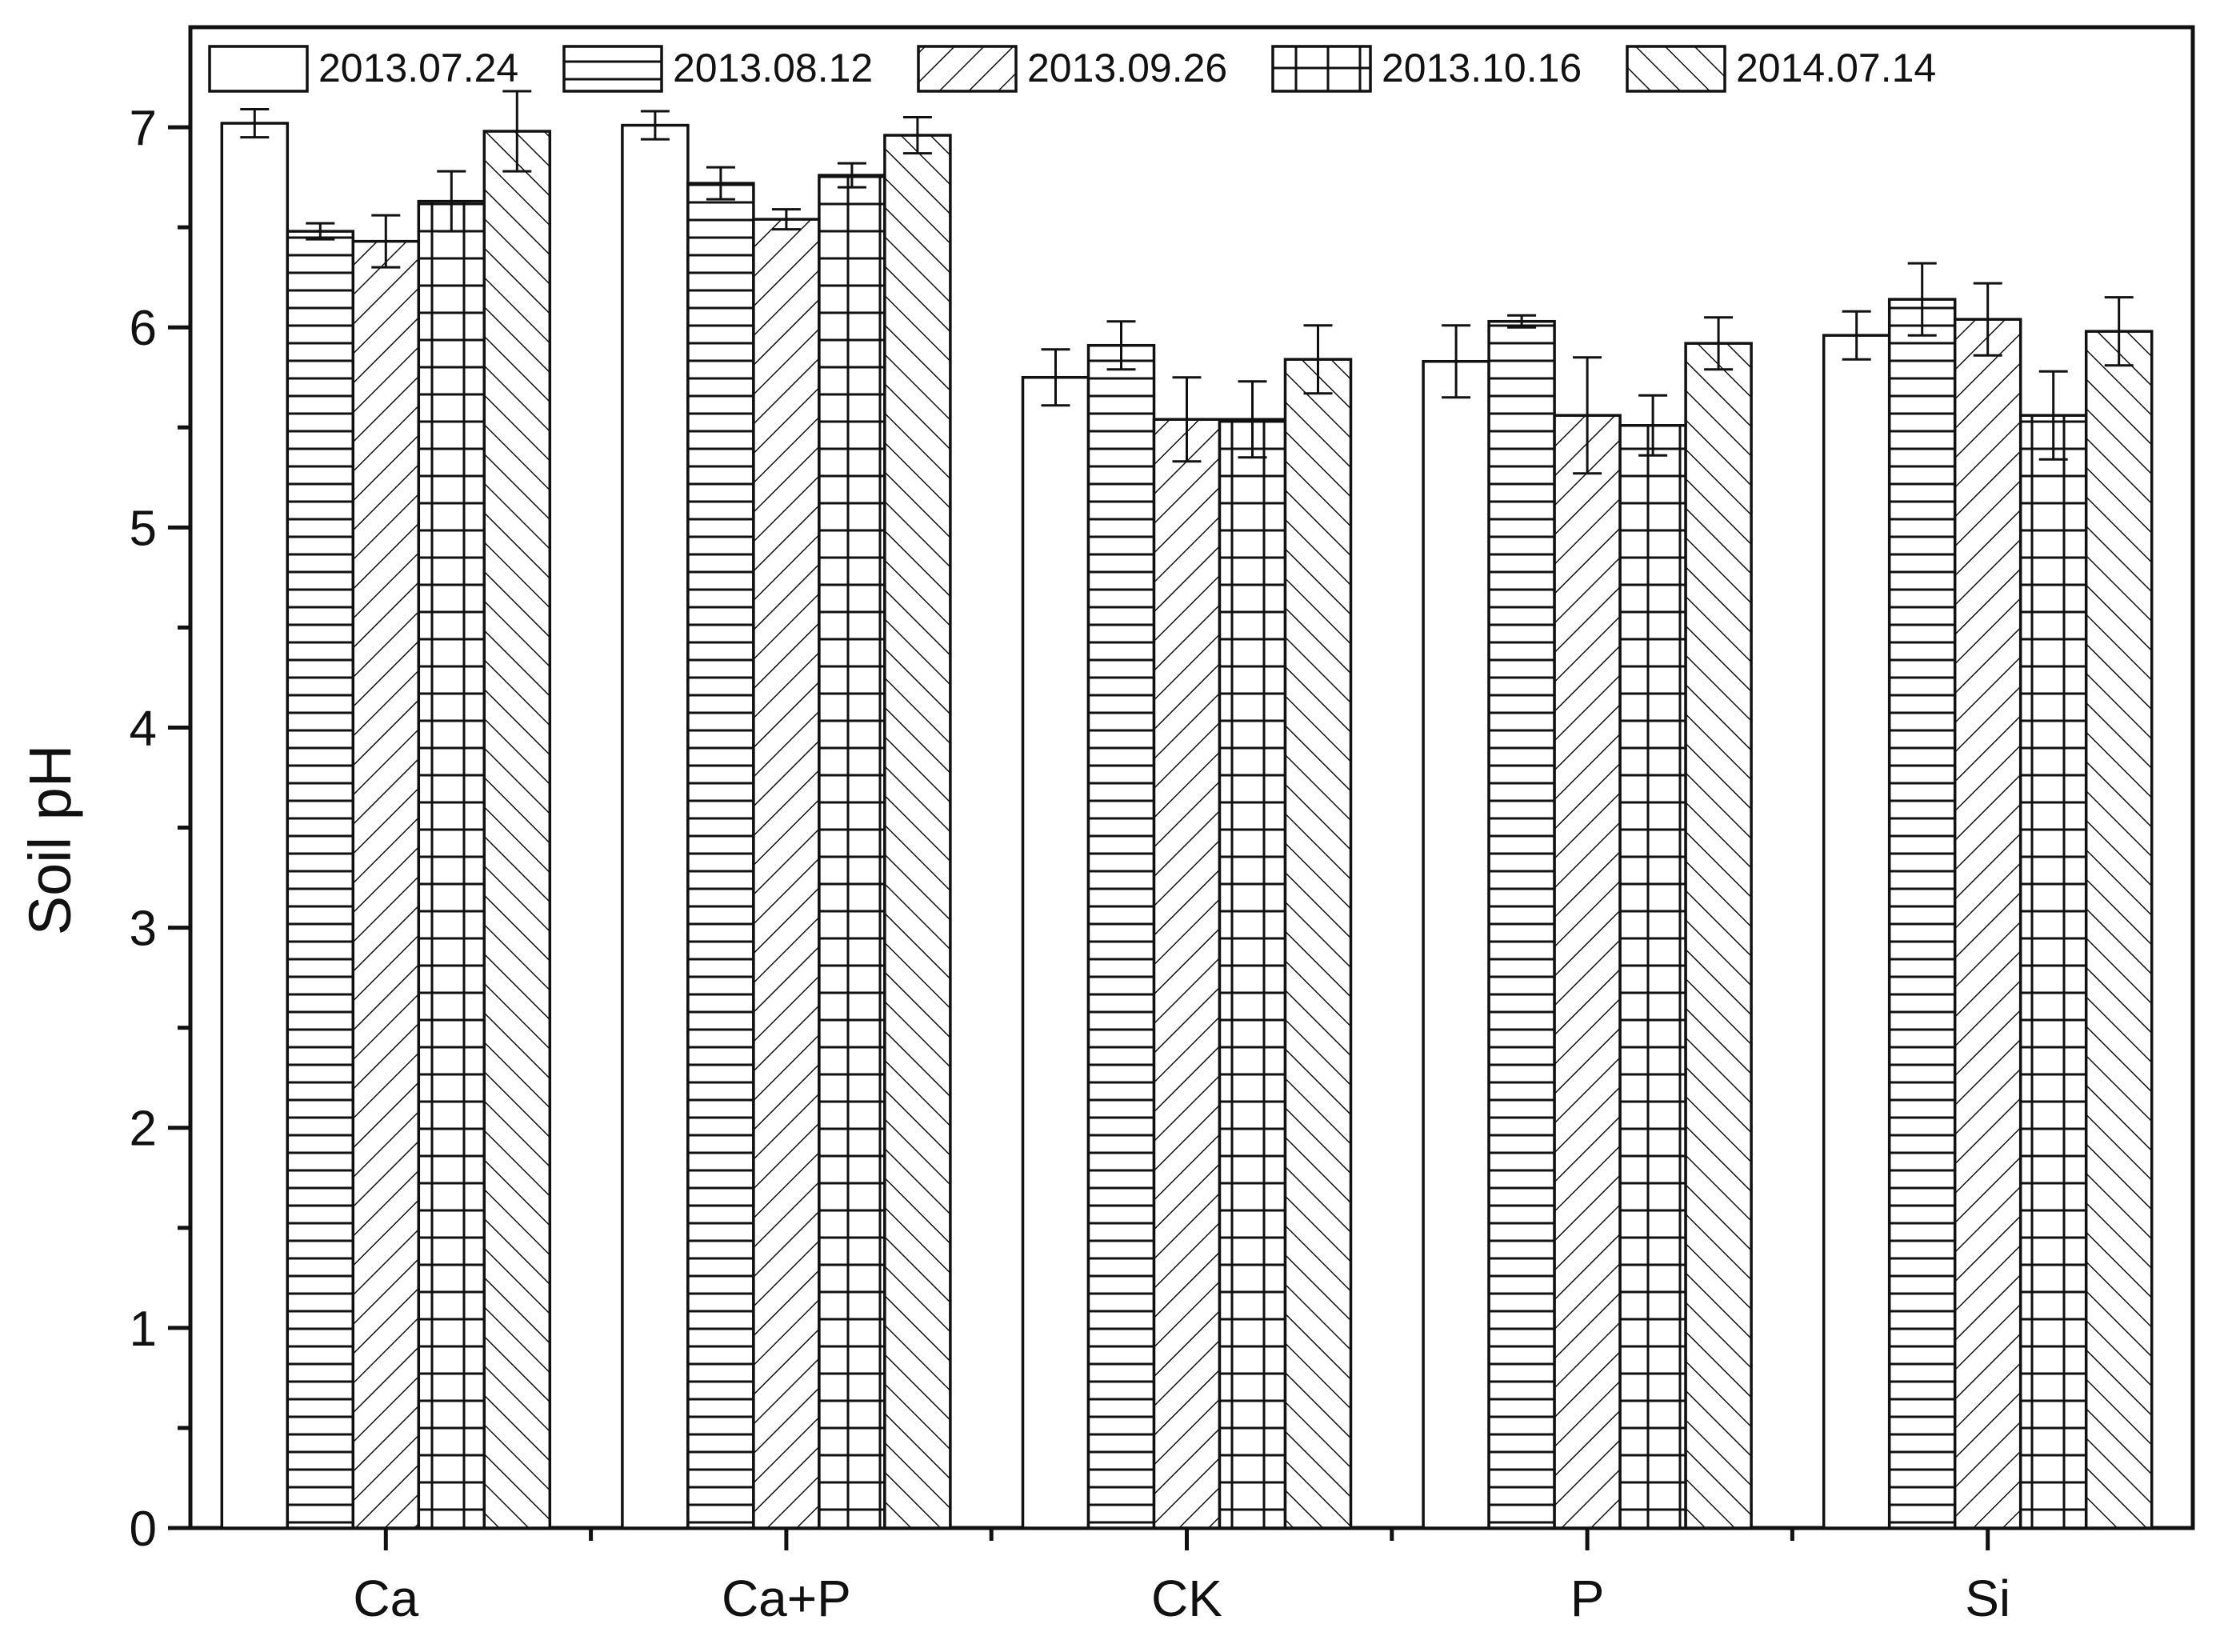 The width and height of the screenshot is (2220, 1652). I want to click on y-axis: 0 1 2 3 4 5 6 7, so click(160, 829).